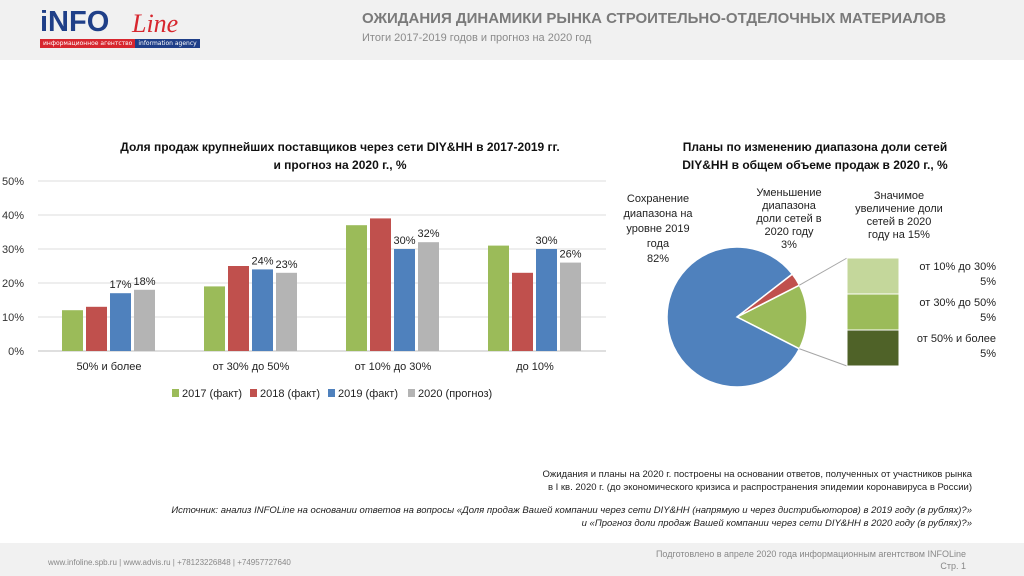 The image size is (1024, 576). Describe the element at coordinates (13, 318) in the screenshot. I see `y-tick-label: 10%` at that location.